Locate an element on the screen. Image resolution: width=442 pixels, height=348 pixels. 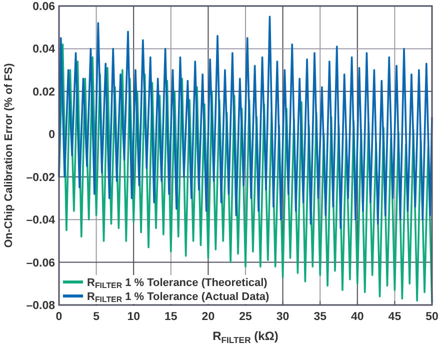
legend-label: R$_{FILTER}$ 1 % Tolerance (Actual Data) is located at coordinates (178, 297).